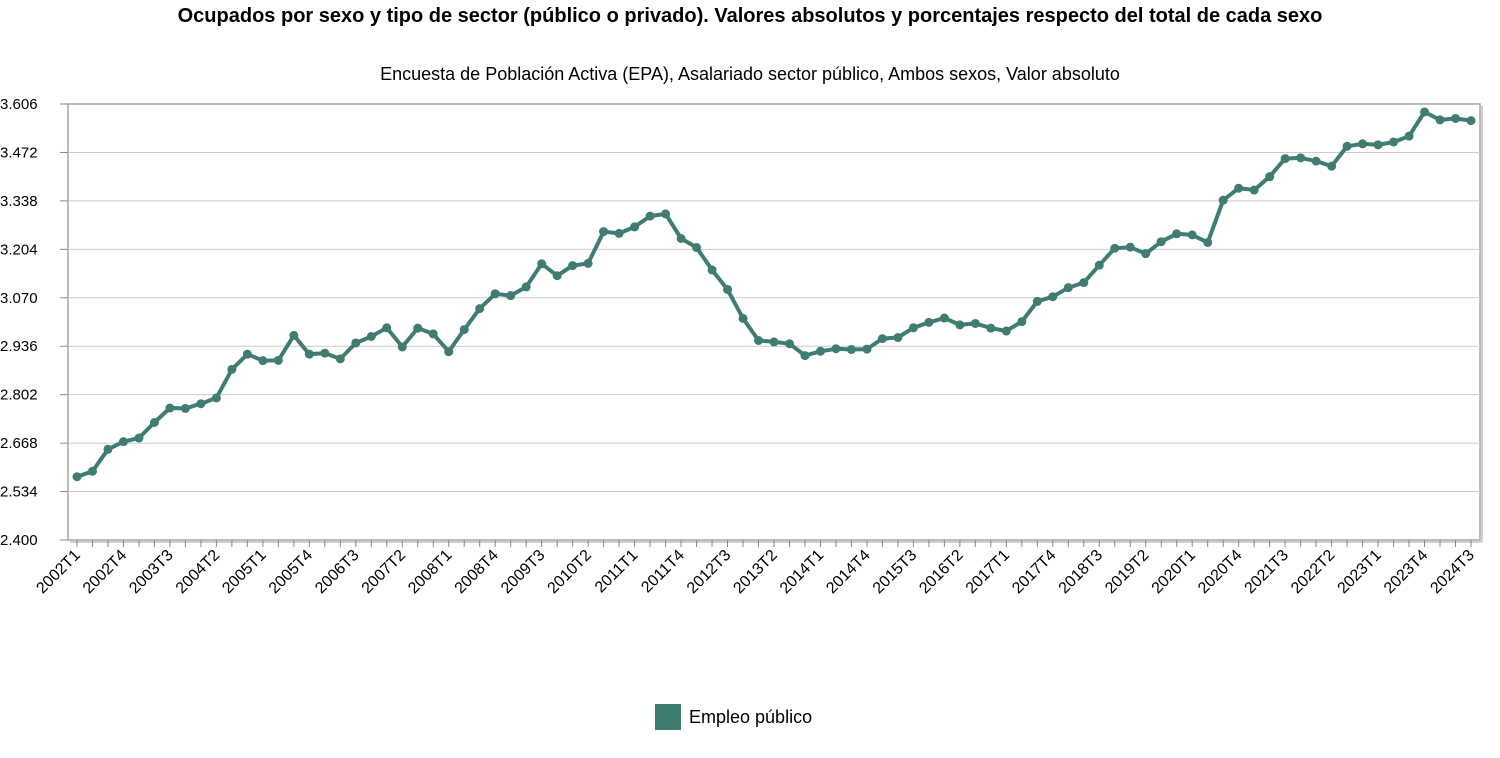 Image resolution: width=1500 pixels, height=758 pixels. I want to click on y-tick-label: 2.534, so click(19, 492).